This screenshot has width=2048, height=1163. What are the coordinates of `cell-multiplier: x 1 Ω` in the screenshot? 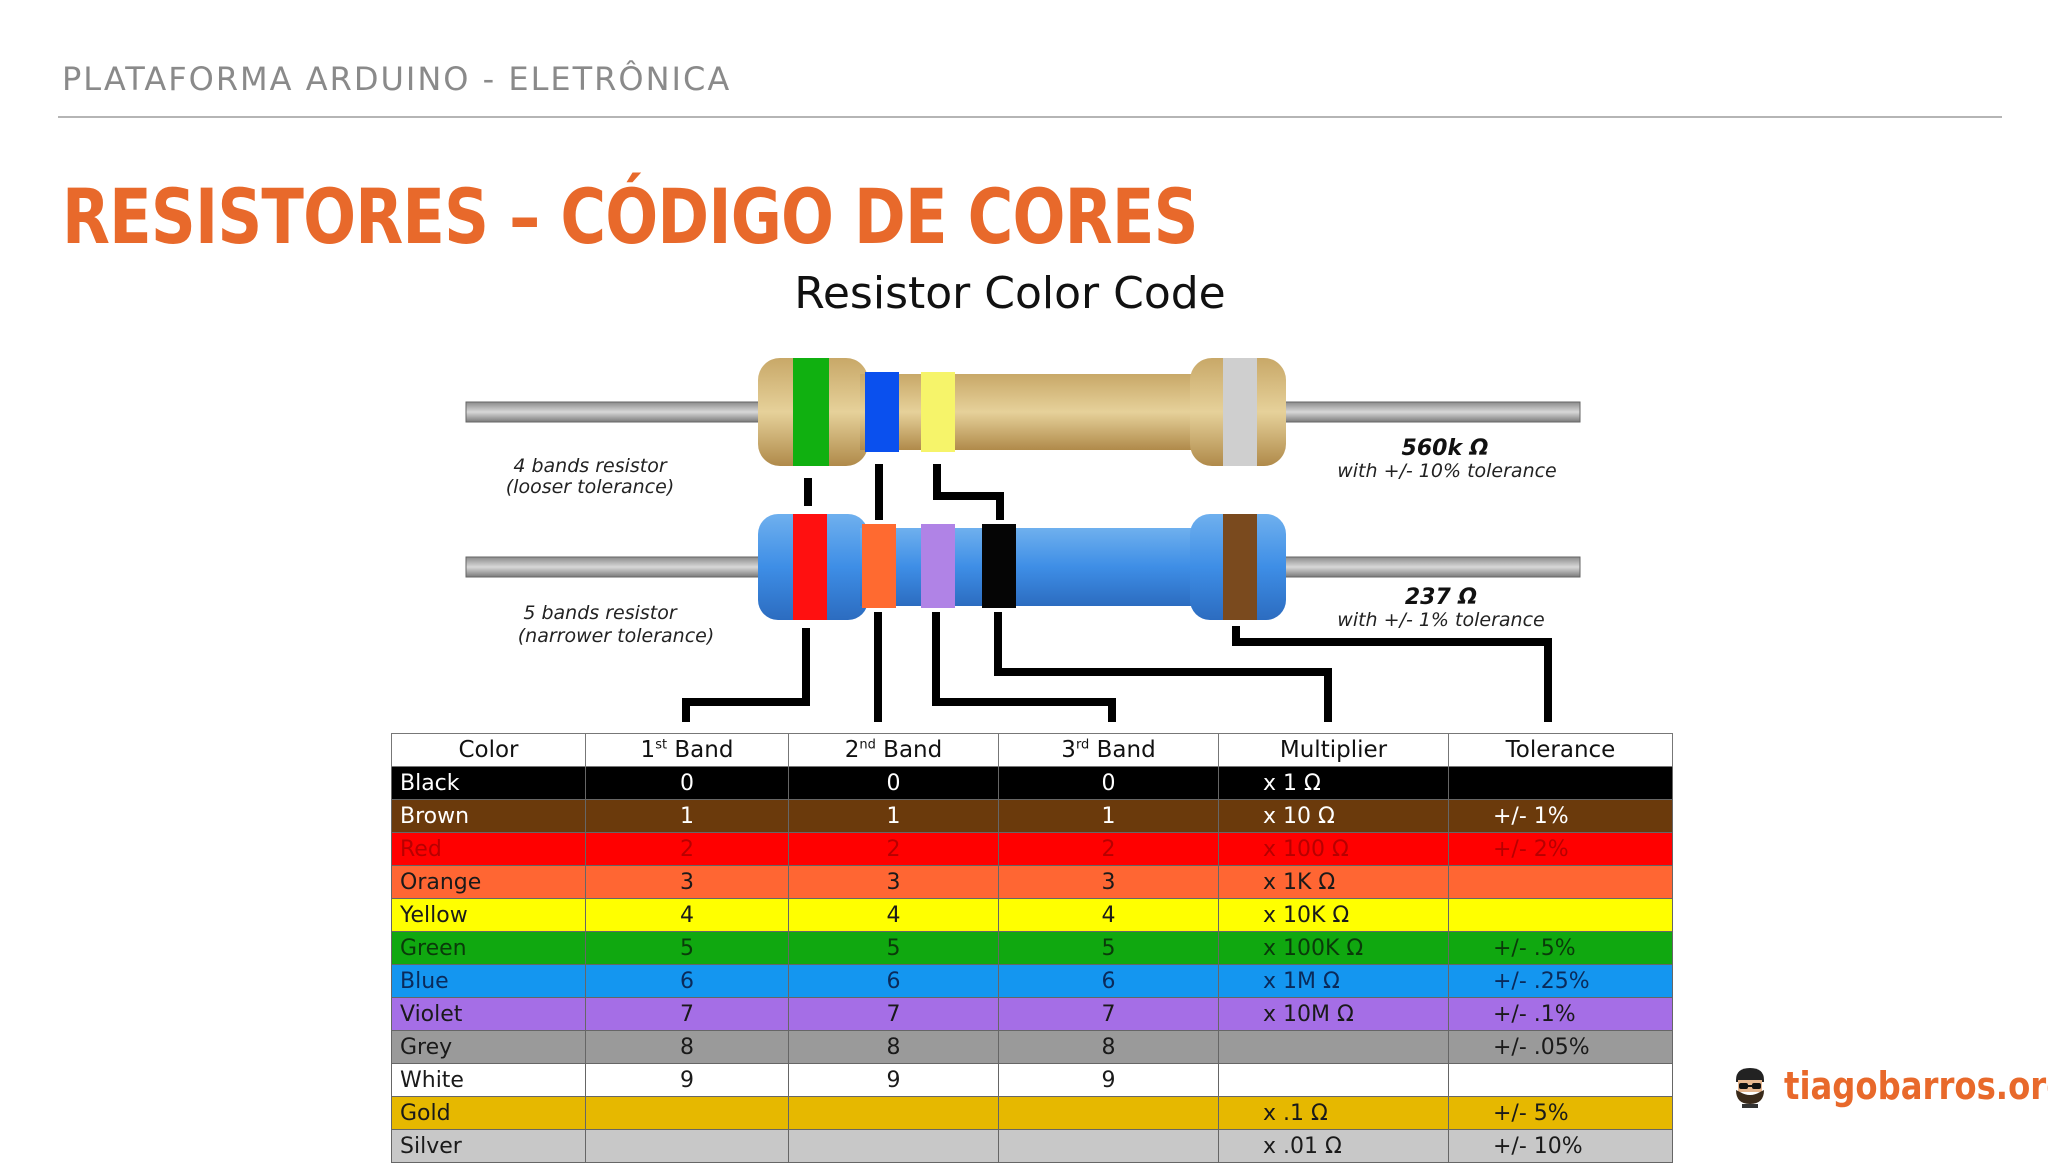 It's located at (1333, 783).